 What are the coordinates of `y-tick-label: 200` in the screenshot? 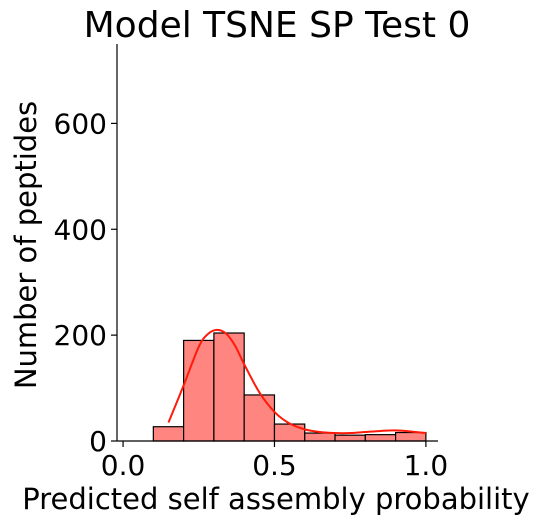 It's located at (80, 335).